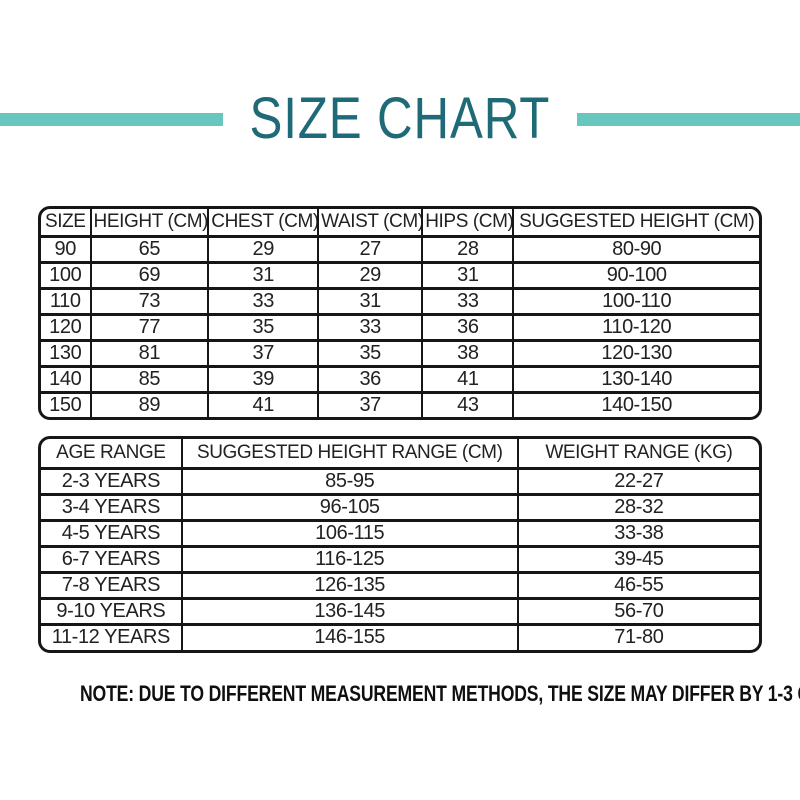  I want to click on table-cell: 38, so click(468, 354).